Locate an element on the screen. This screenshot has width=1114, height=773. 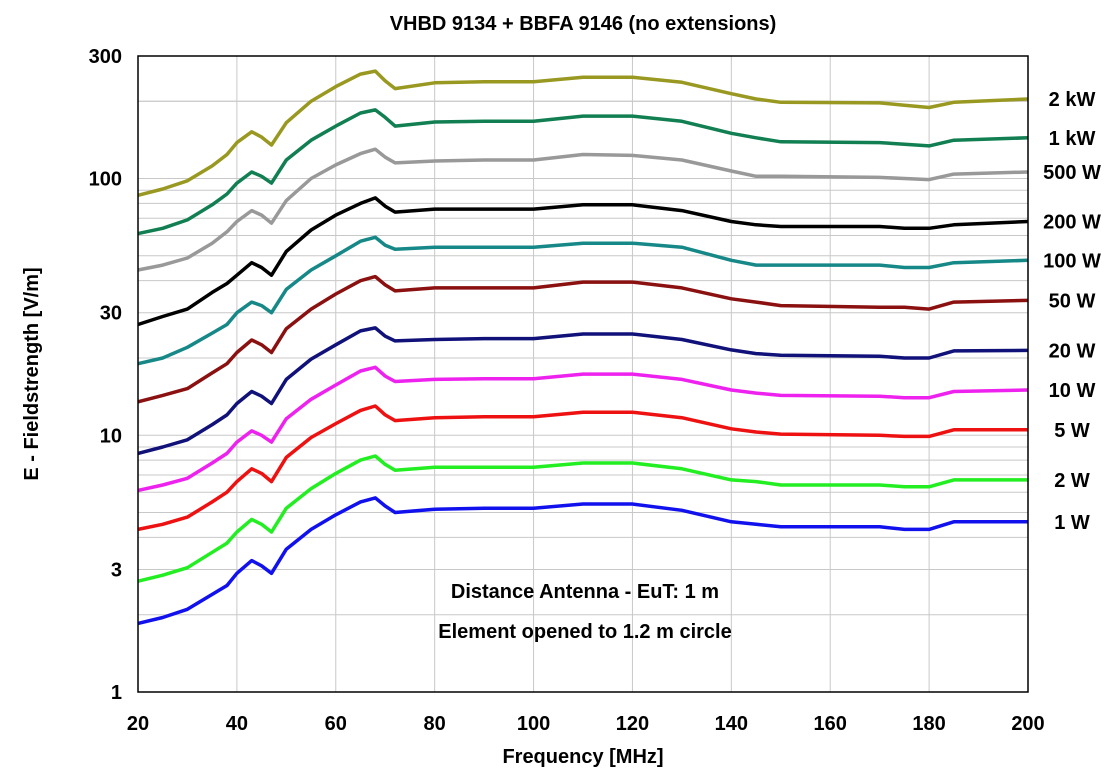
x-axis-label: Frequency [MHz] is located at coordinates (582, 757).